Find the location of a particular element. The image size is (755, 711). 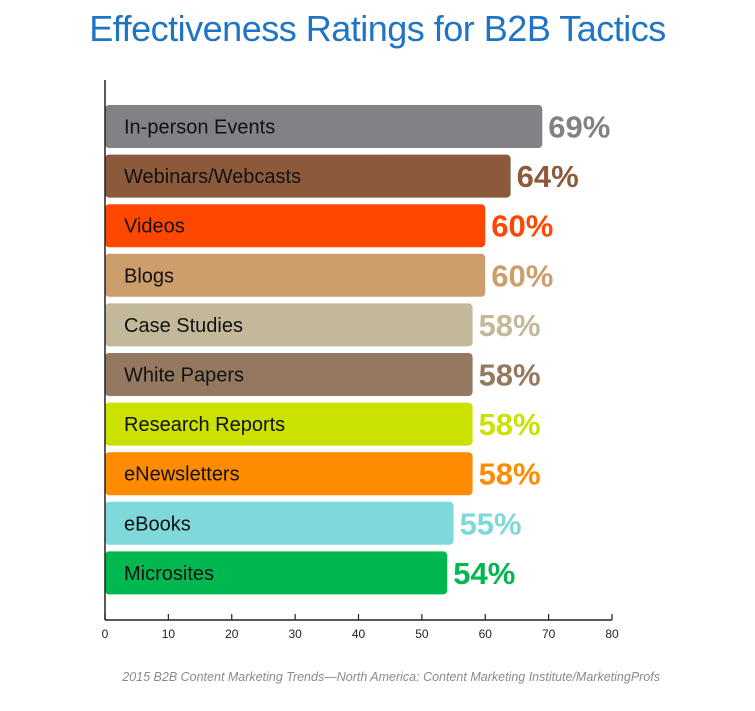

bar-label: Microsites is located at coordinates (169, 574).